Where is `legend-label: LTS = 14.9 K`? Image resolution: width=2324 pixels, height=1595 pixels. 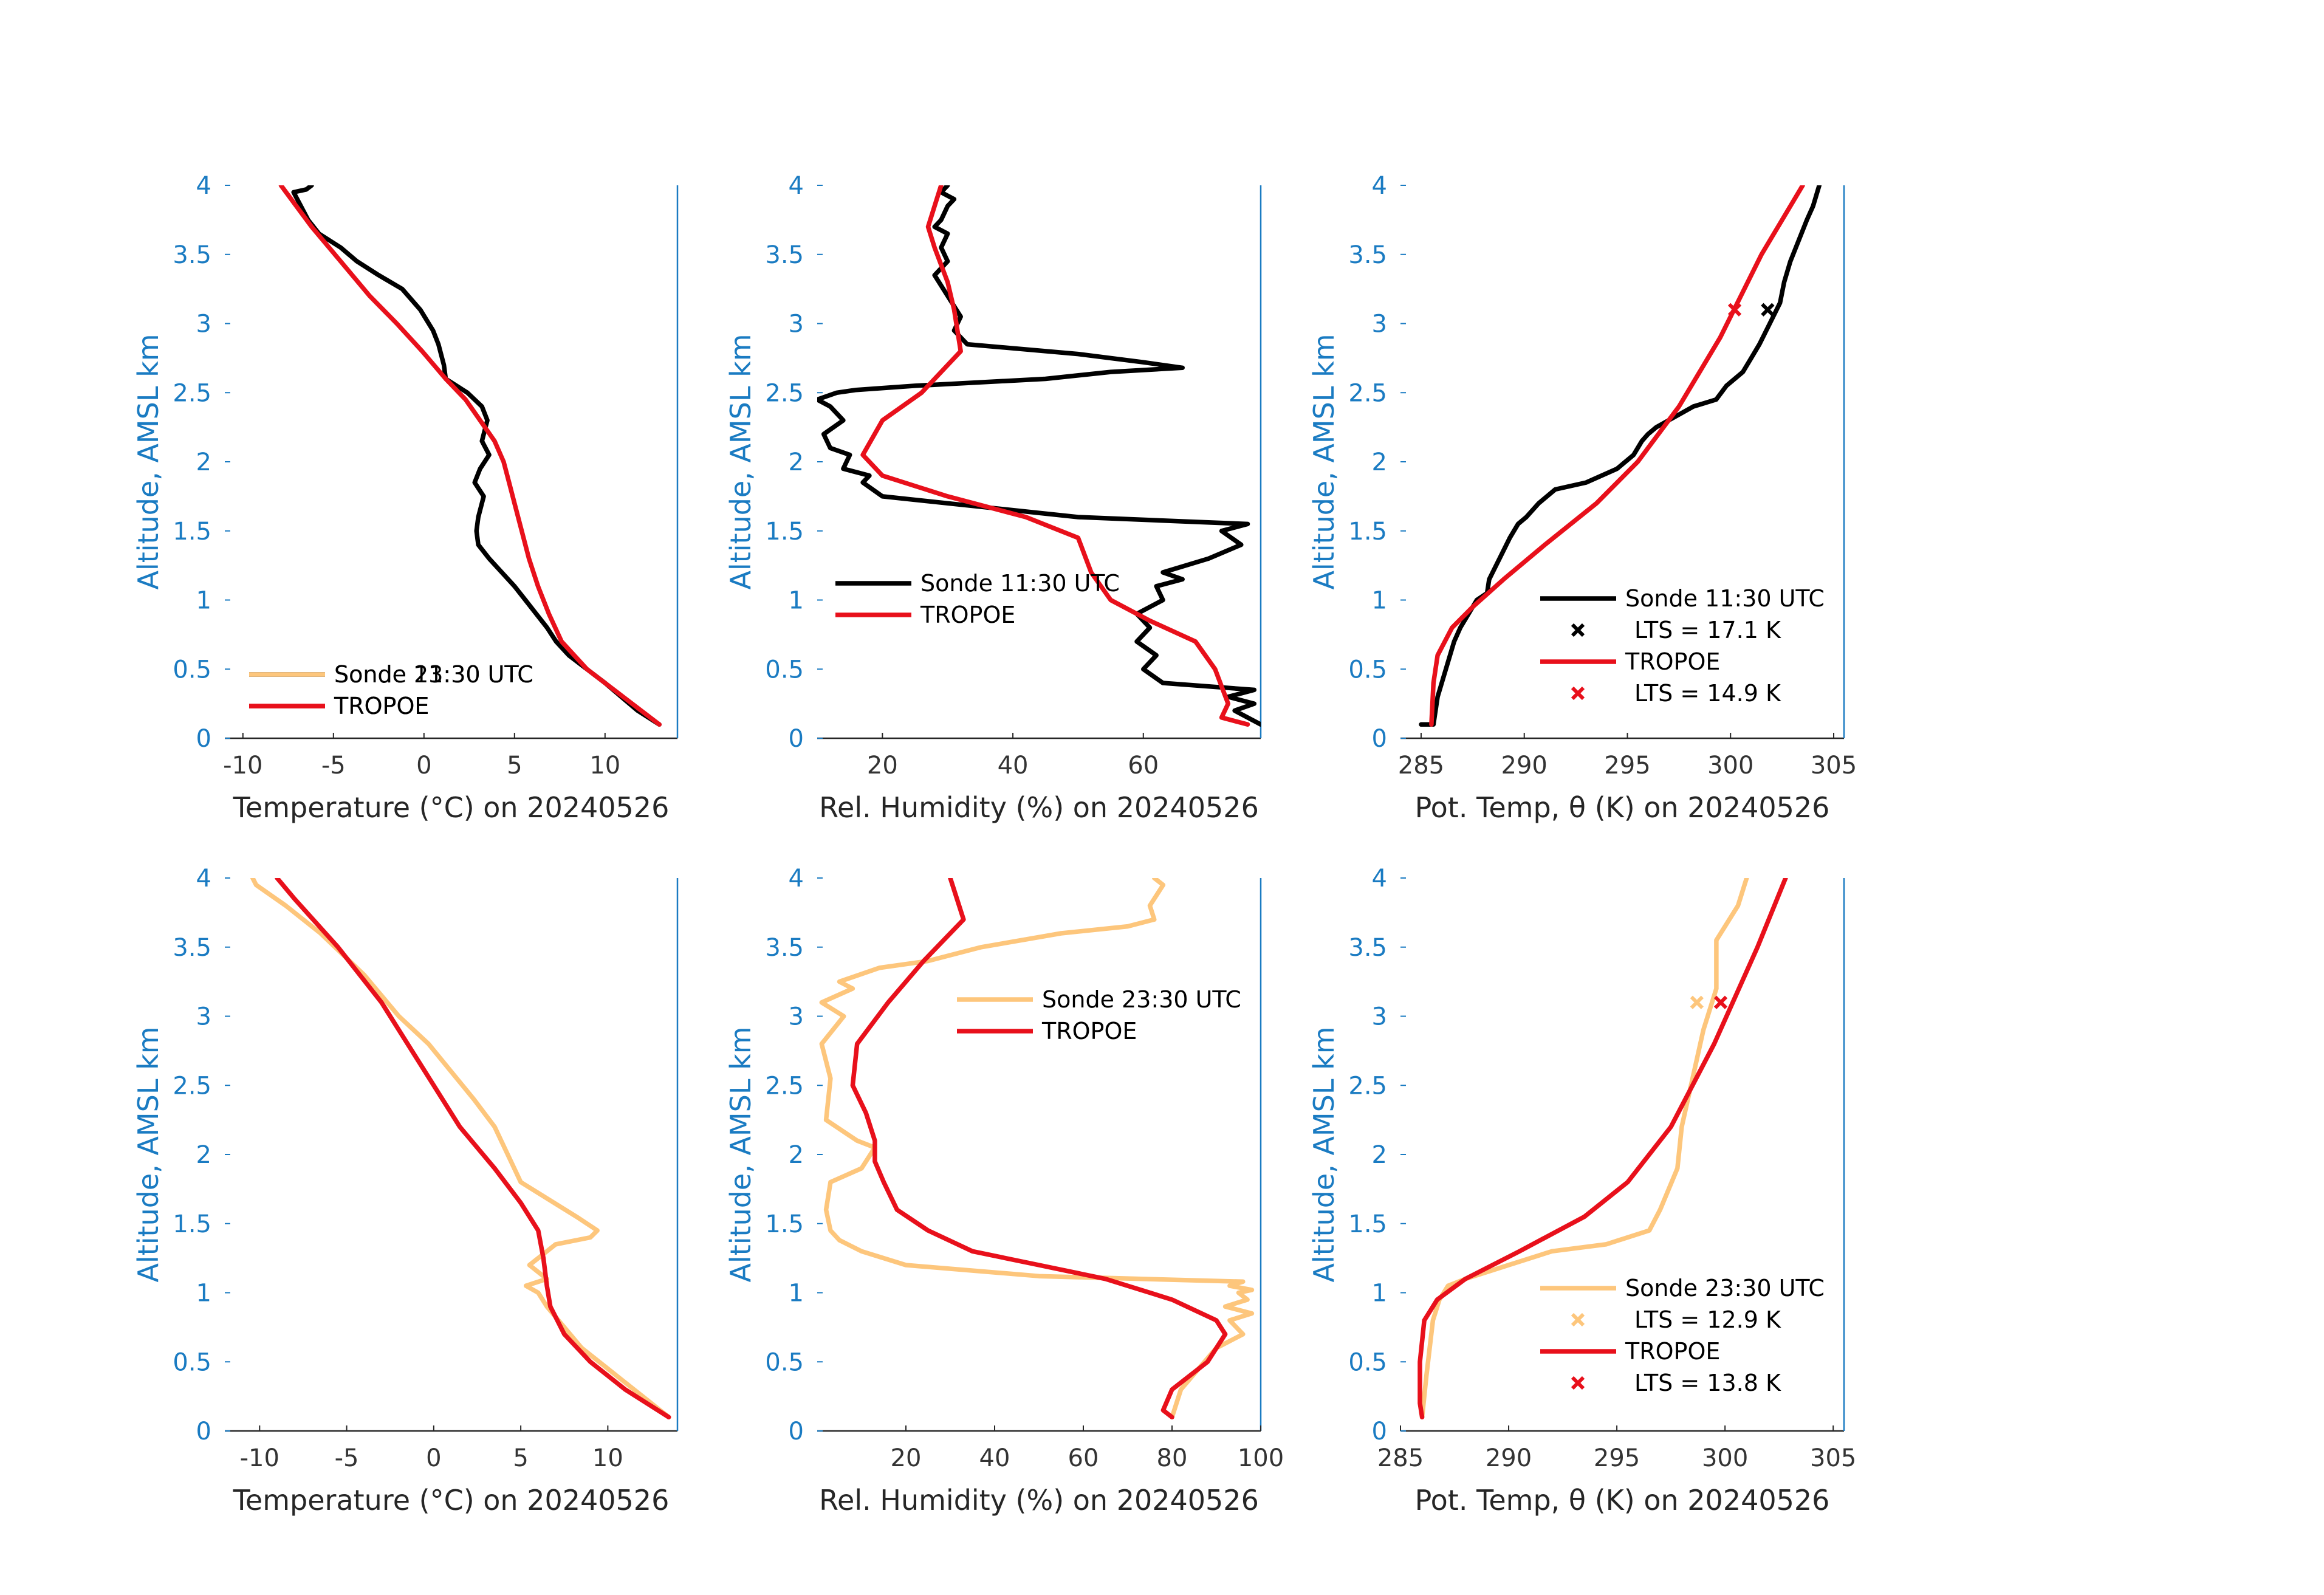 legend-label: LTS = 14.9 K is located at coordinates (1707, 693).